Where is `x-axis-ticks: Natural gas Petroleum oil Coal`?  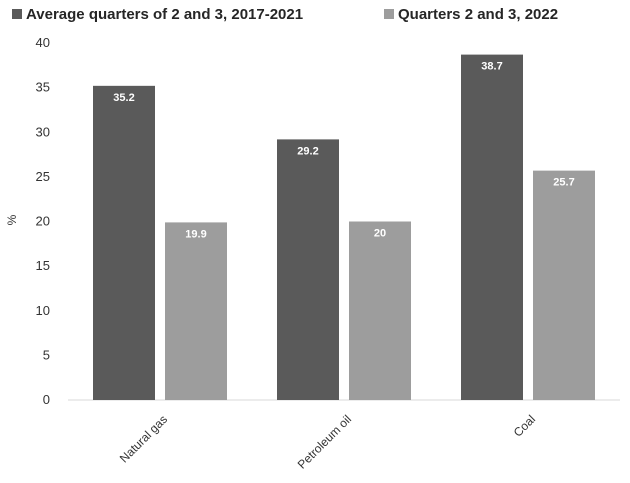 x-axis-ticks: Natural gas Petroleum oil Coal is located at coordinates (327, 441).